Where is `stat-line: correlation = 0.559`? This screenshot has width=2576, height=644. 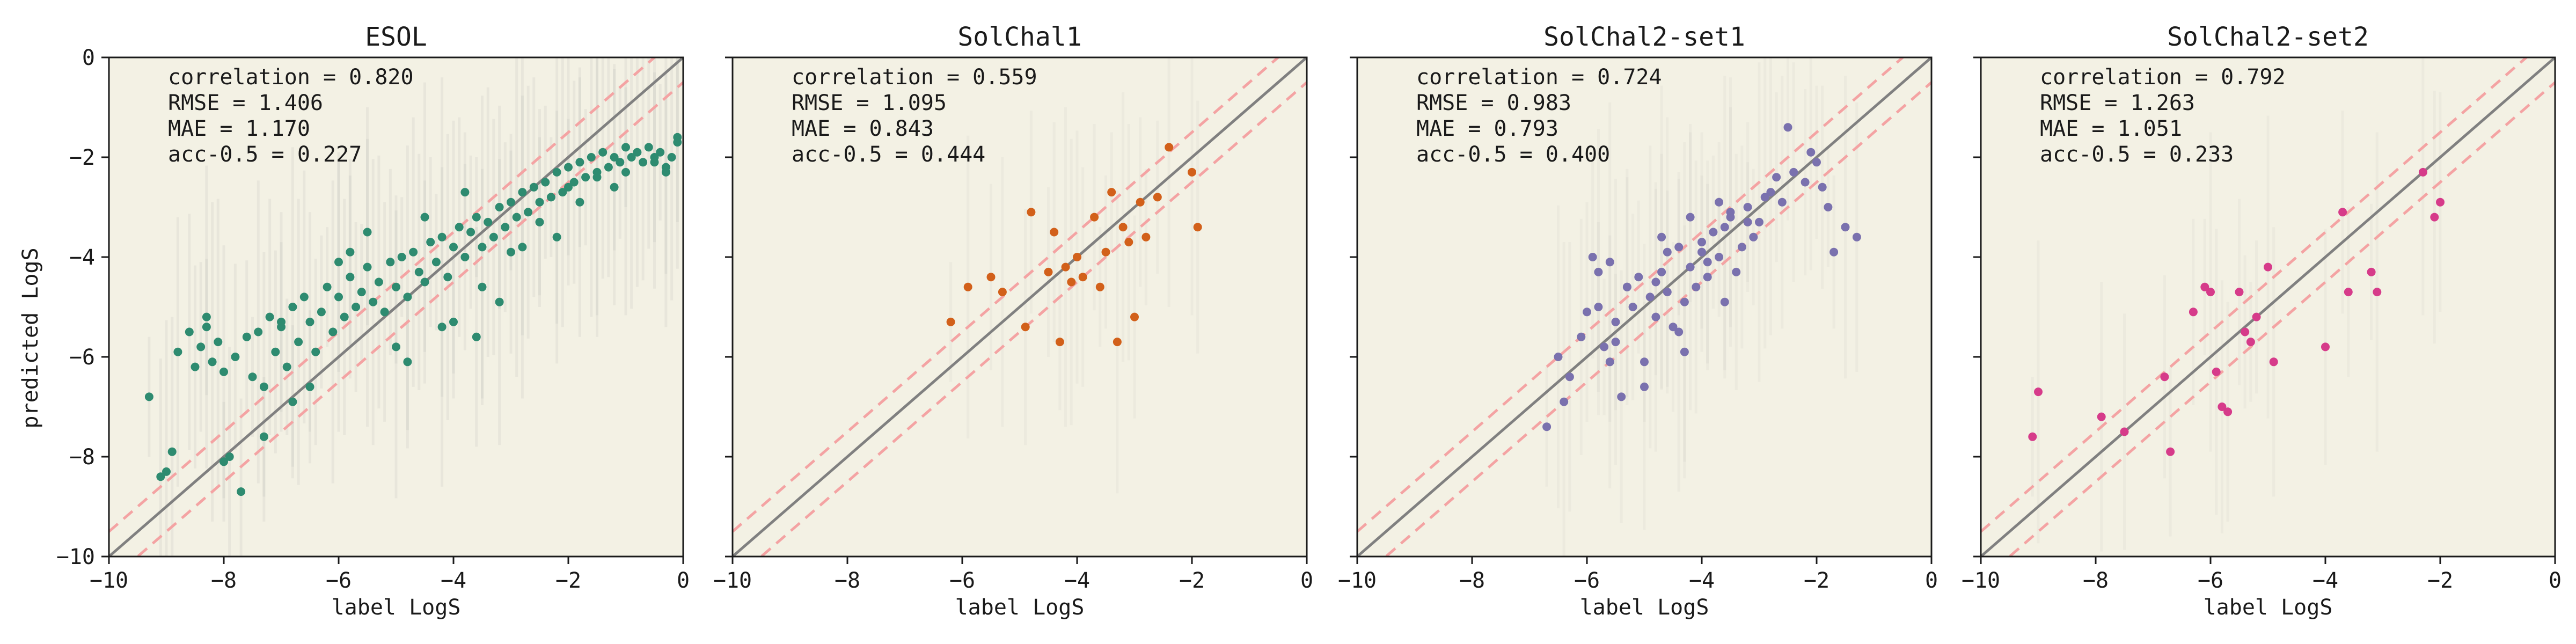 stat-line: correlation = 0.559 is located at coordinates (914, 77).